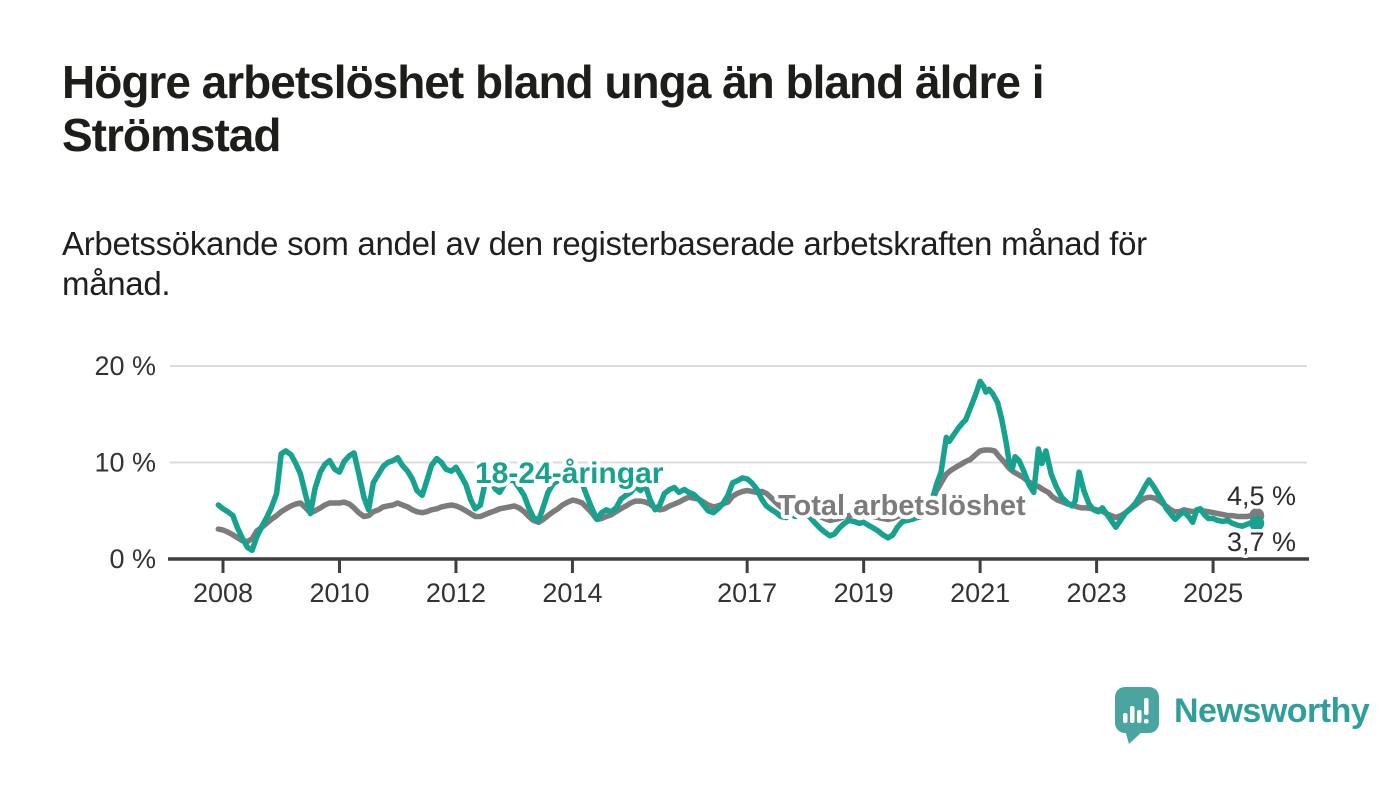 The image size is (1400, 794). I want to click on y-tick-label: 10 %, so click(125, 463).